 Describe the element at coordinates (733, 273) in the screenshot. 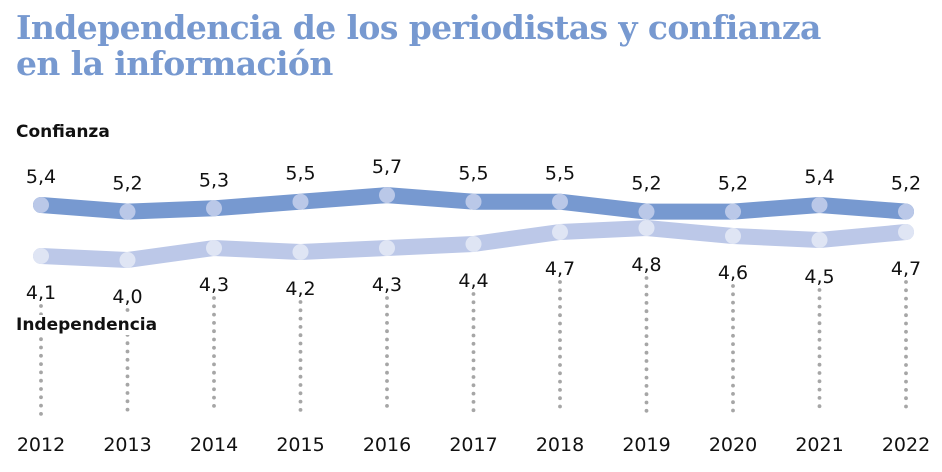

I see `data-label-independencia: 4,6` at that location.